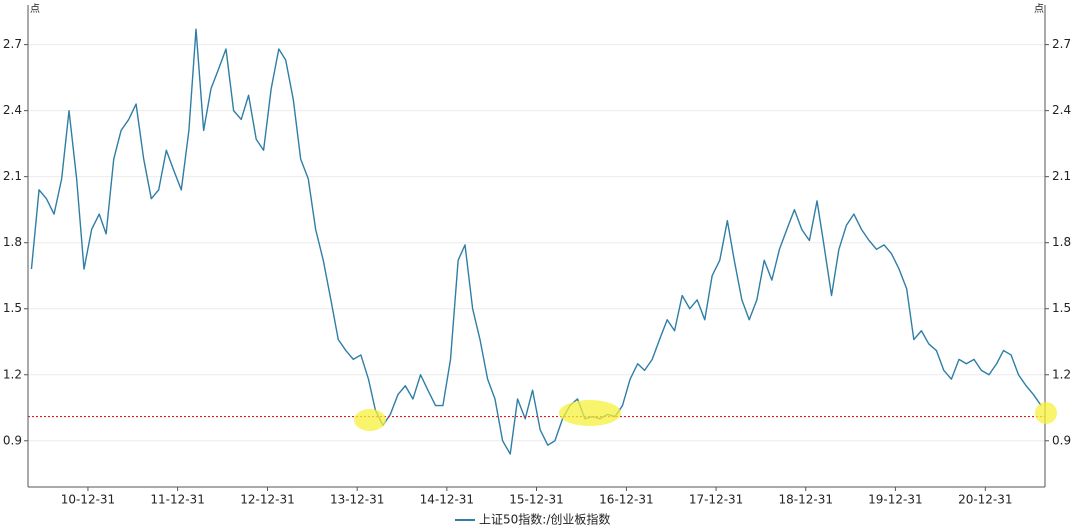  Describe the element at coordinates (12, 374) in the screenshot. I see `y-tick-label: 1.2` at that location.